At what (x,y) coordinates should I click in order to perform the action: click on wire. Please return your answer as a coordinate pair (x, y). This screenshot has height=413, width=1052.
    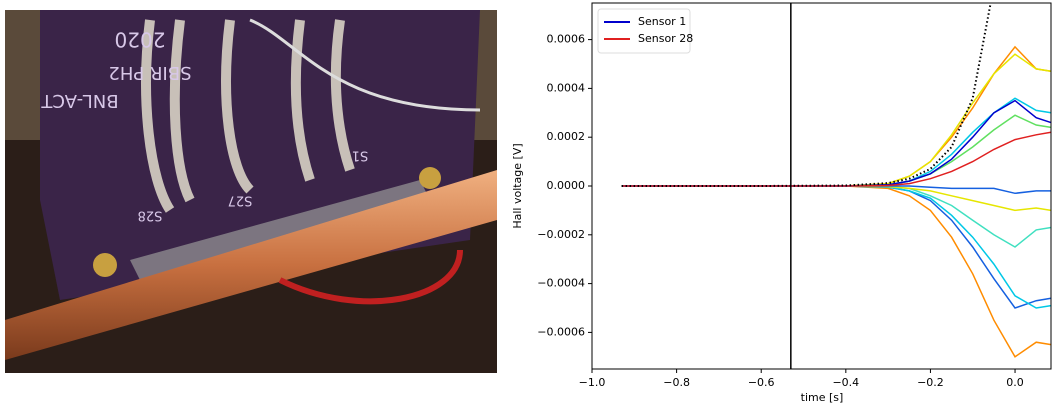
    Looking at the image, I should click on (365, 65).